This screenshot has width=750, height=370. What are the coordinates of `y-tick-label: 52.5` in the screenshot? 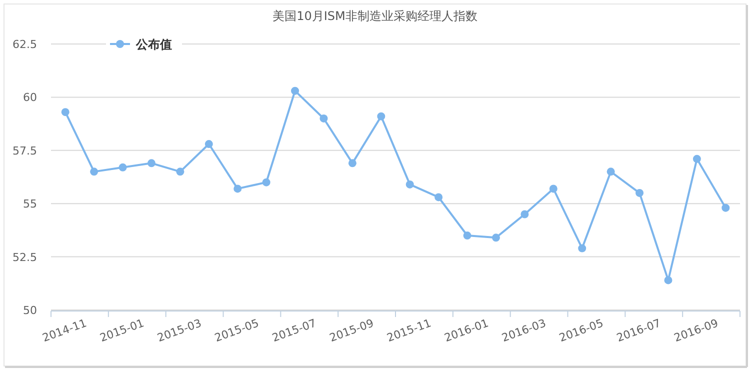 It's located at (24, 257).